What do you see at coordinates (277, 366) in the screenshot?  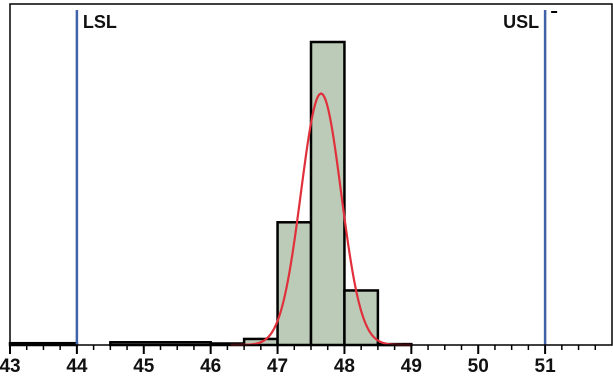 I see `x-tick-label-47: 47` at bounding box center [277, 366].